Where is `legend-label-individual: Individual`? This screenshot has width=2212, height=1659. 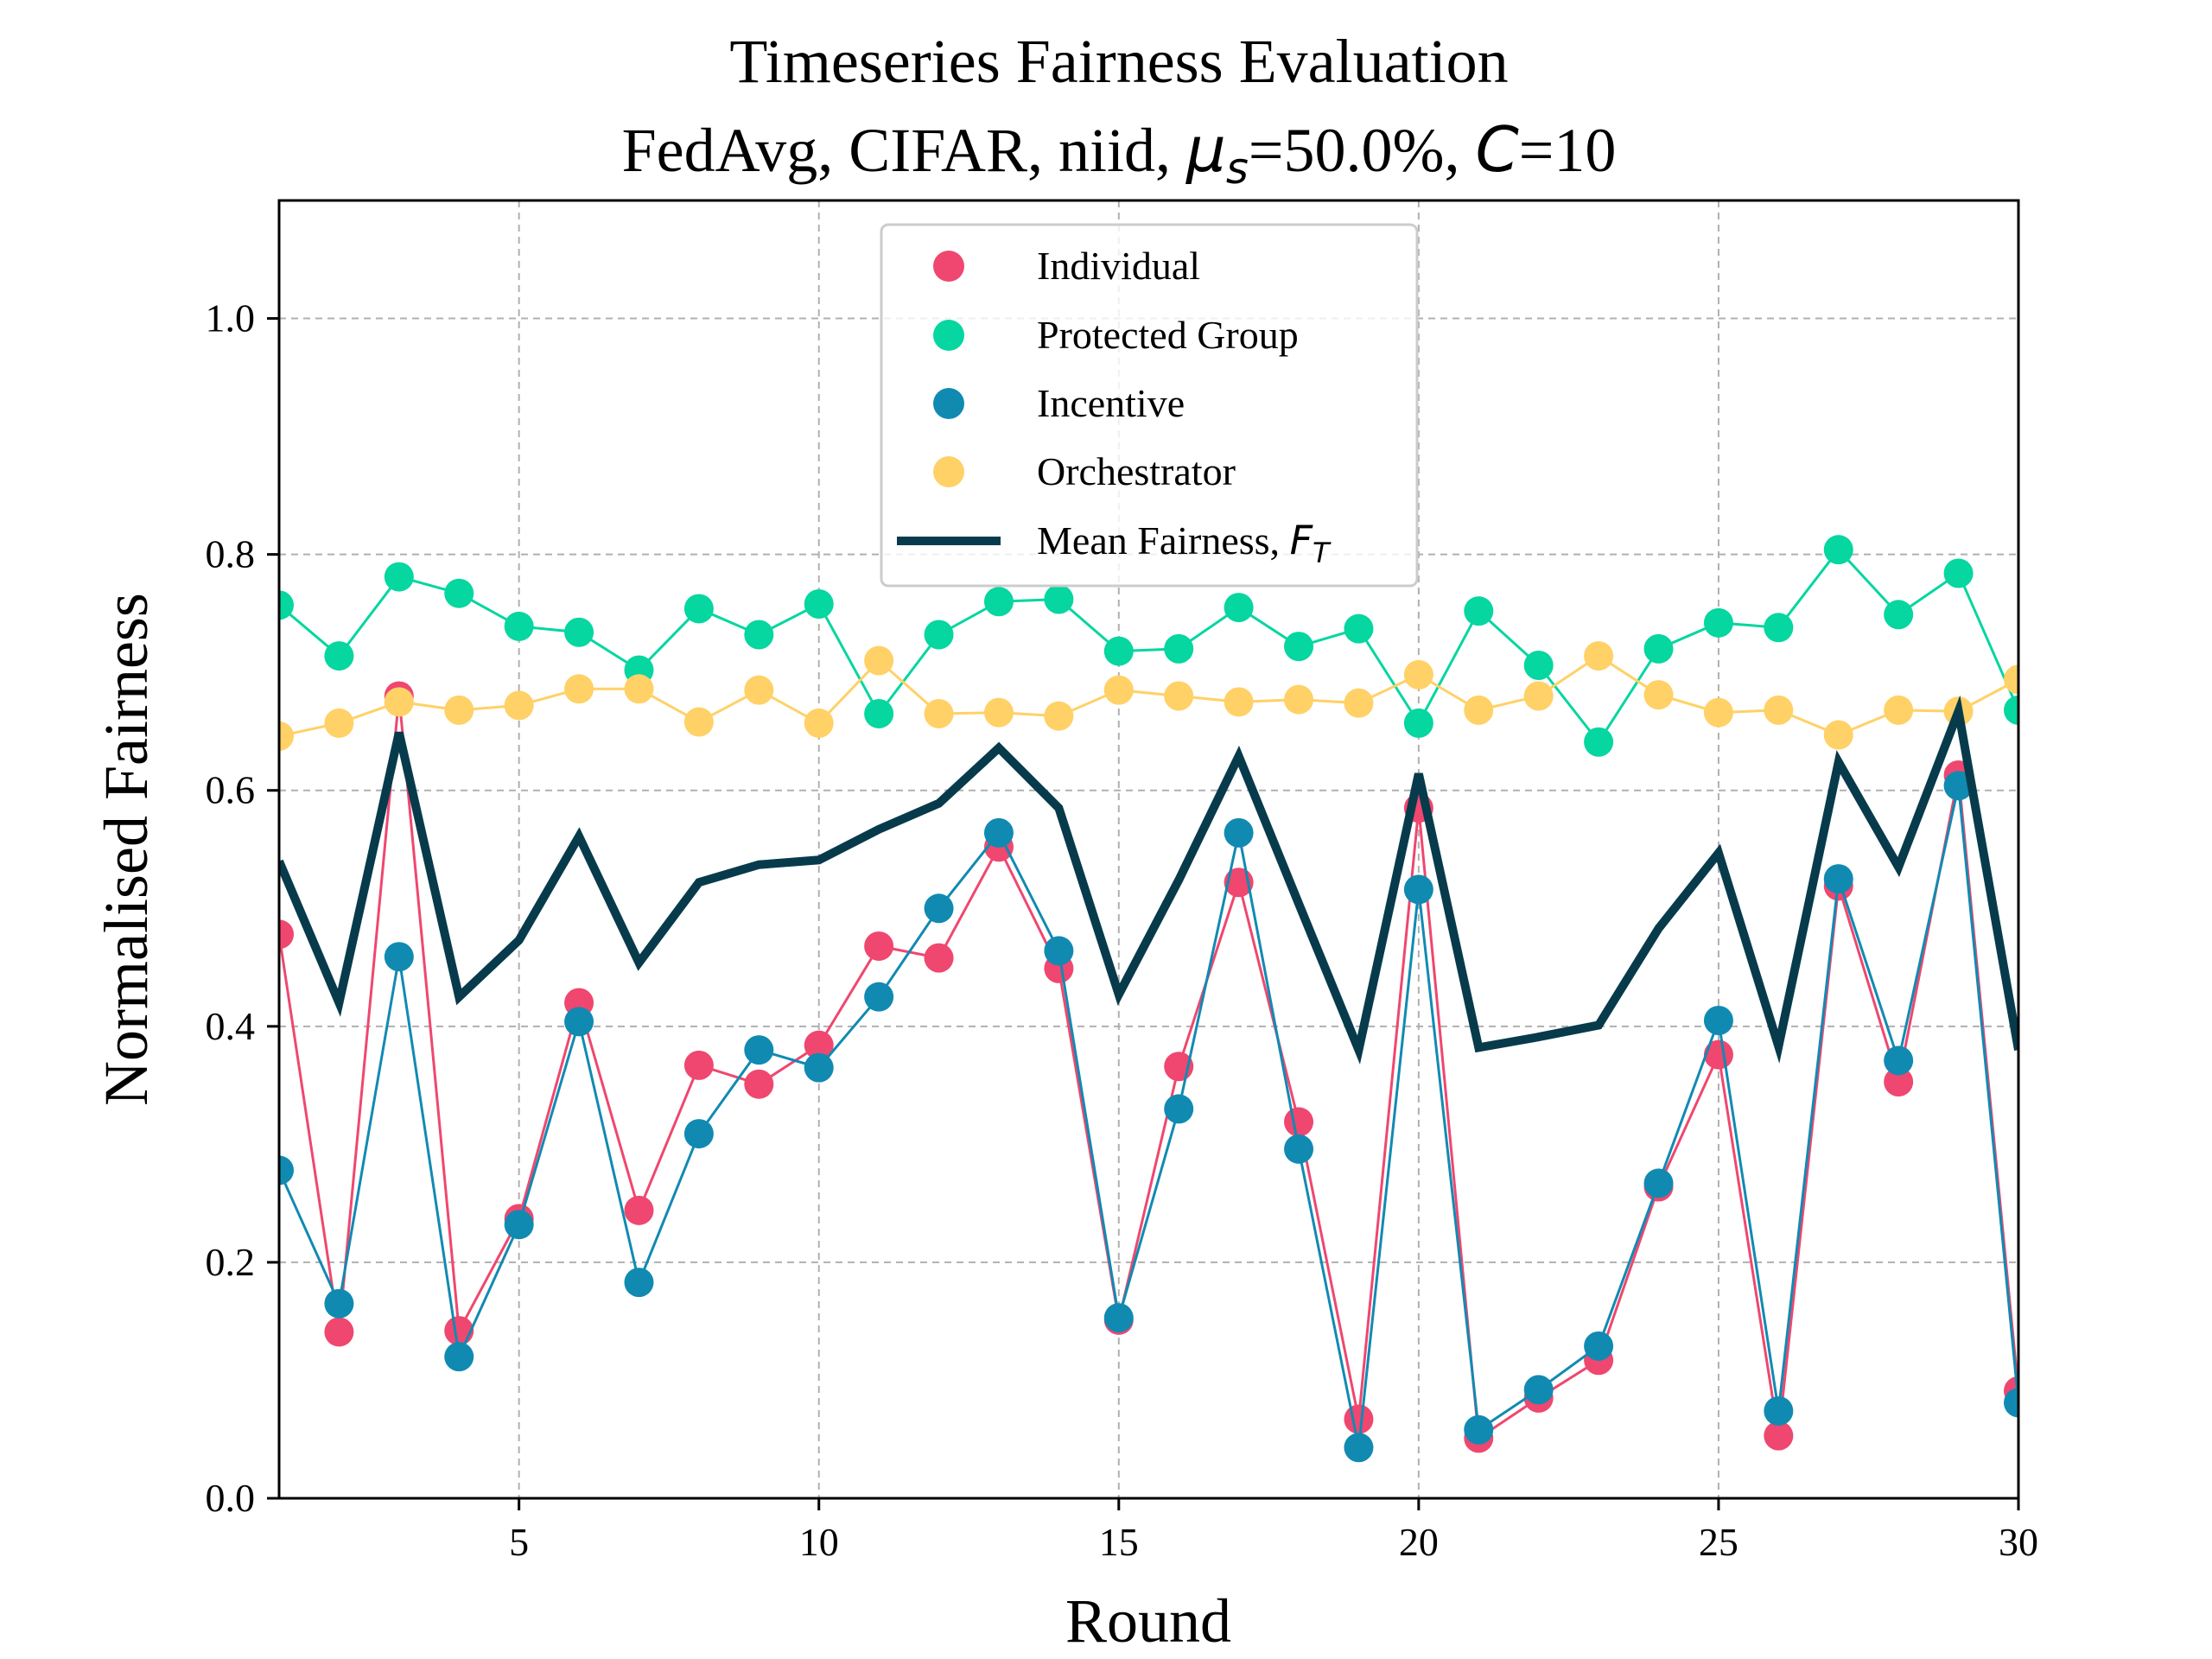
legend-label-individual: Individual is located at coordinates (1118, 266).